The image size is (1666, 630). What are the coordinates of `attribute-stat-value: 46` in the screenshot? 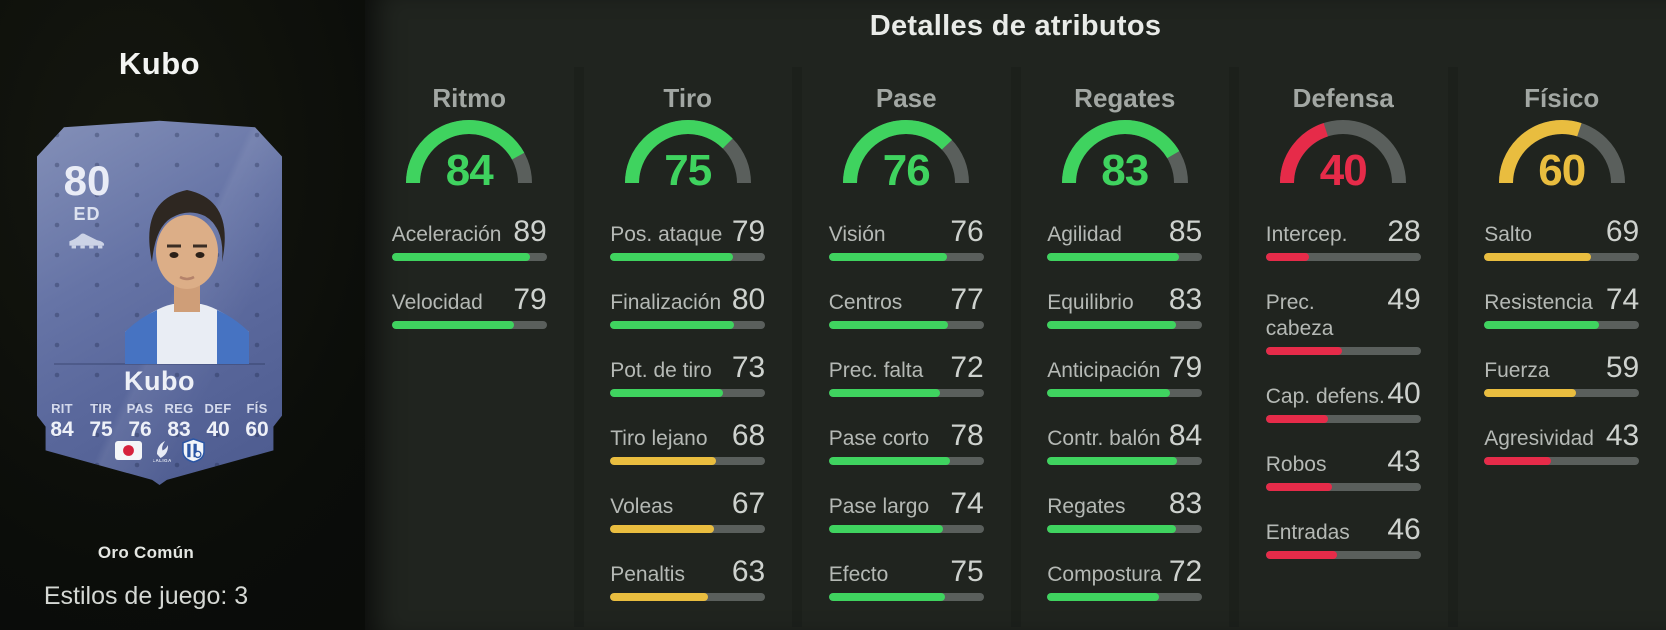 It's located at (1404, 529).